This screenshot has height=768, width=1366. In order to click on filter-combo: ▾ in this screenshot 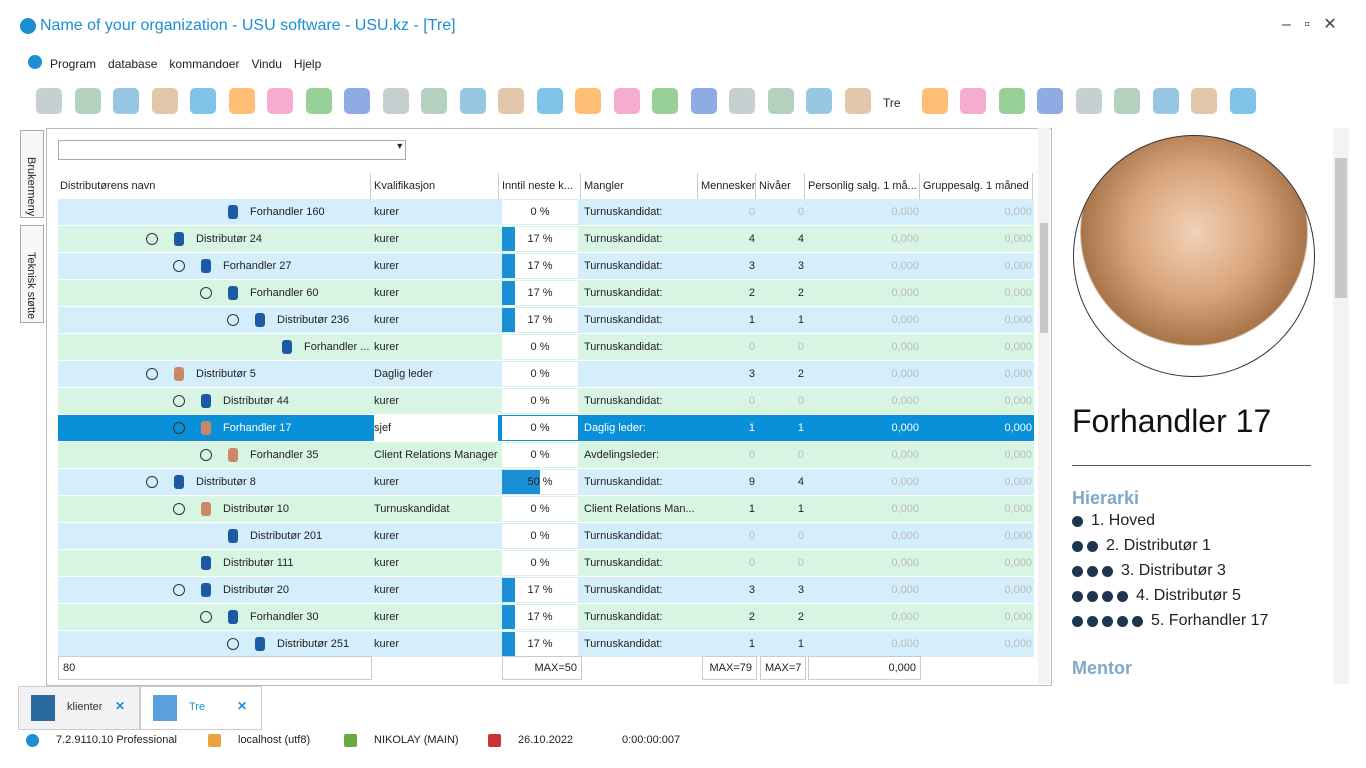, I will do `click(232, 150)`.